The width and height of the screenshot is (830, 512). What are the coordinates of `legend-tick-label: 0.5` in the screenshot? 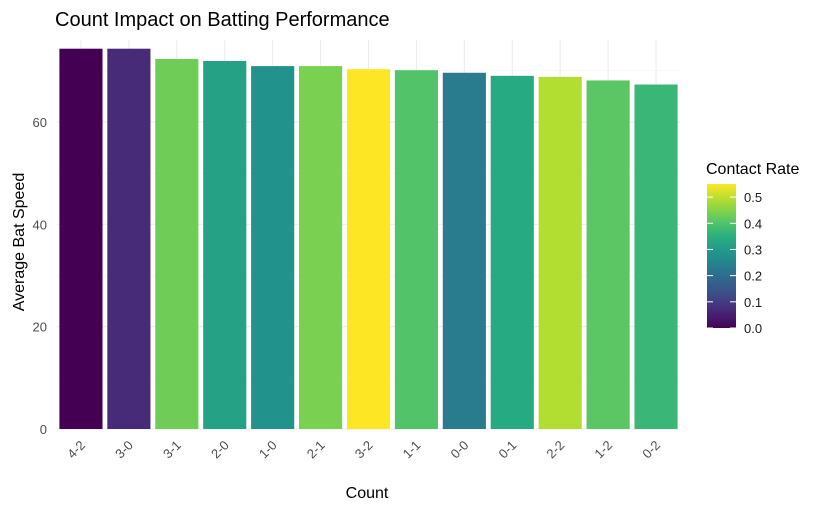 It's located at (753, 197).